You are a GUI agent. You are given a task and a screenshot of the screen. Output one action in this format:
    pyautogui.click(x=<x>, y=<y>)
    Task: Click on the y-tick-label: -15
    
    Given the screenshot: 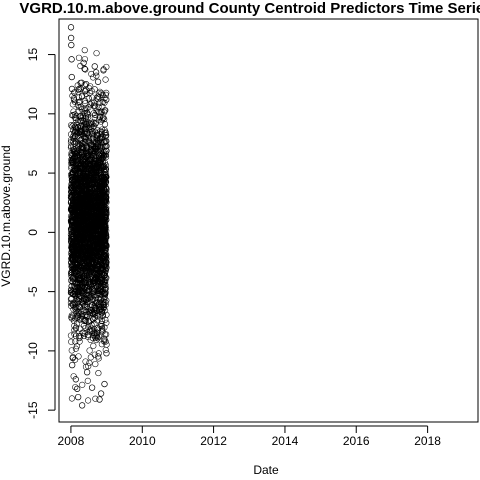 What is the action you would take?
    pyautogui.click(x=33, y=410)
    